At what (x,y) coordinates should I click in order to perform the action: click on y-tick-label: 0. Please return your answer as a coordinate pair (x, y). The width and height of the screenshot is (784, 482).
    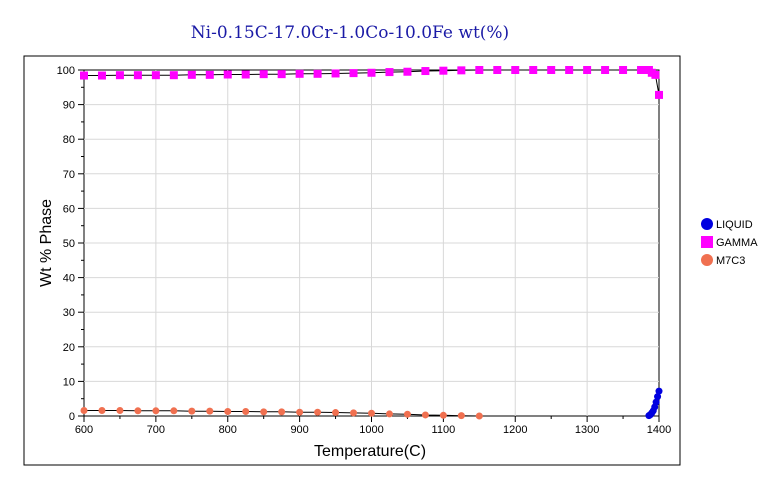
    Looking at the image, I should click on (72, 417).